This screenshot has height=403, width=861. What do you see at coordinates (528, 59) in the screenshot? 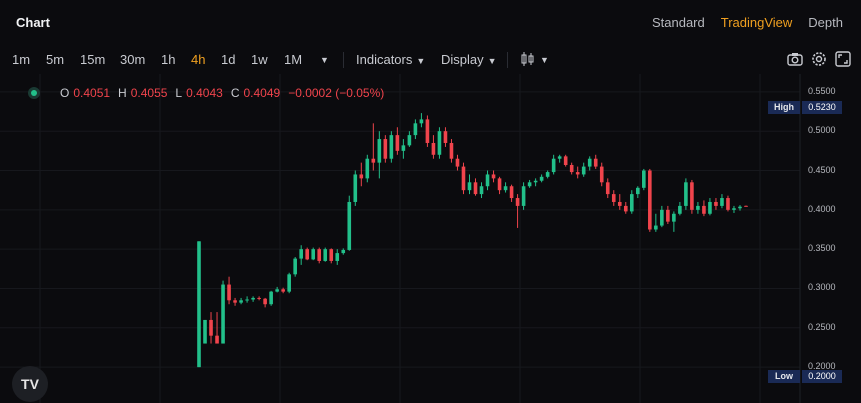
I see `candle-type-icon` at bounding box center [528, 59].